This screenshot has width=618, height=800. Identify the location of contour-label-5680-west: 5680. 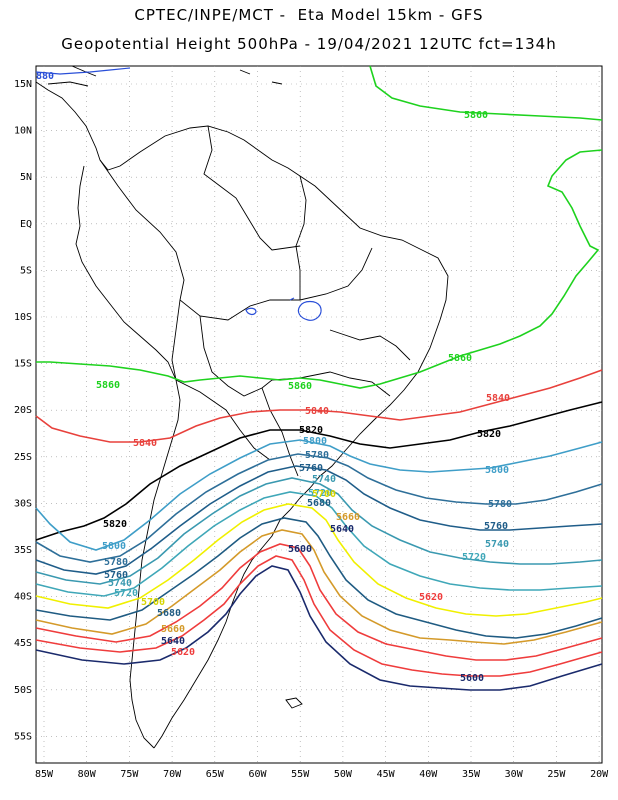
(169, 613).